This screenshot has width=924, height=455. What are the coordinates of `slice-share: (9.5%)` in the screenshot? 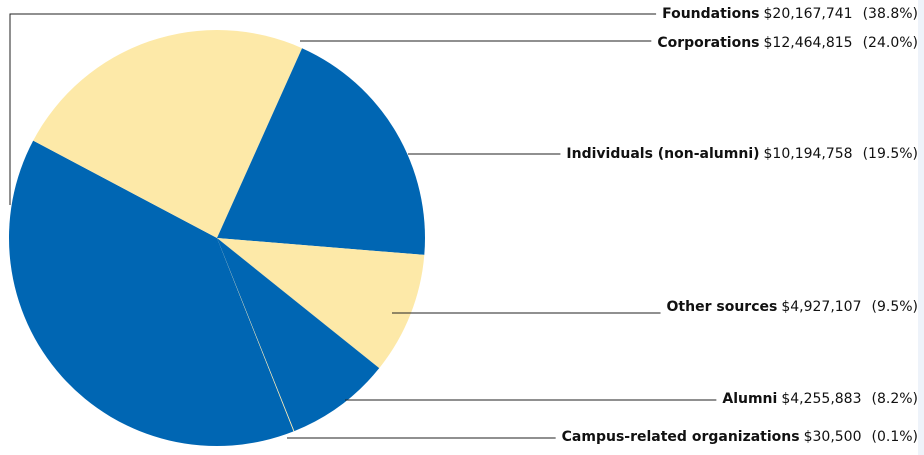 It's located at (895, 307).